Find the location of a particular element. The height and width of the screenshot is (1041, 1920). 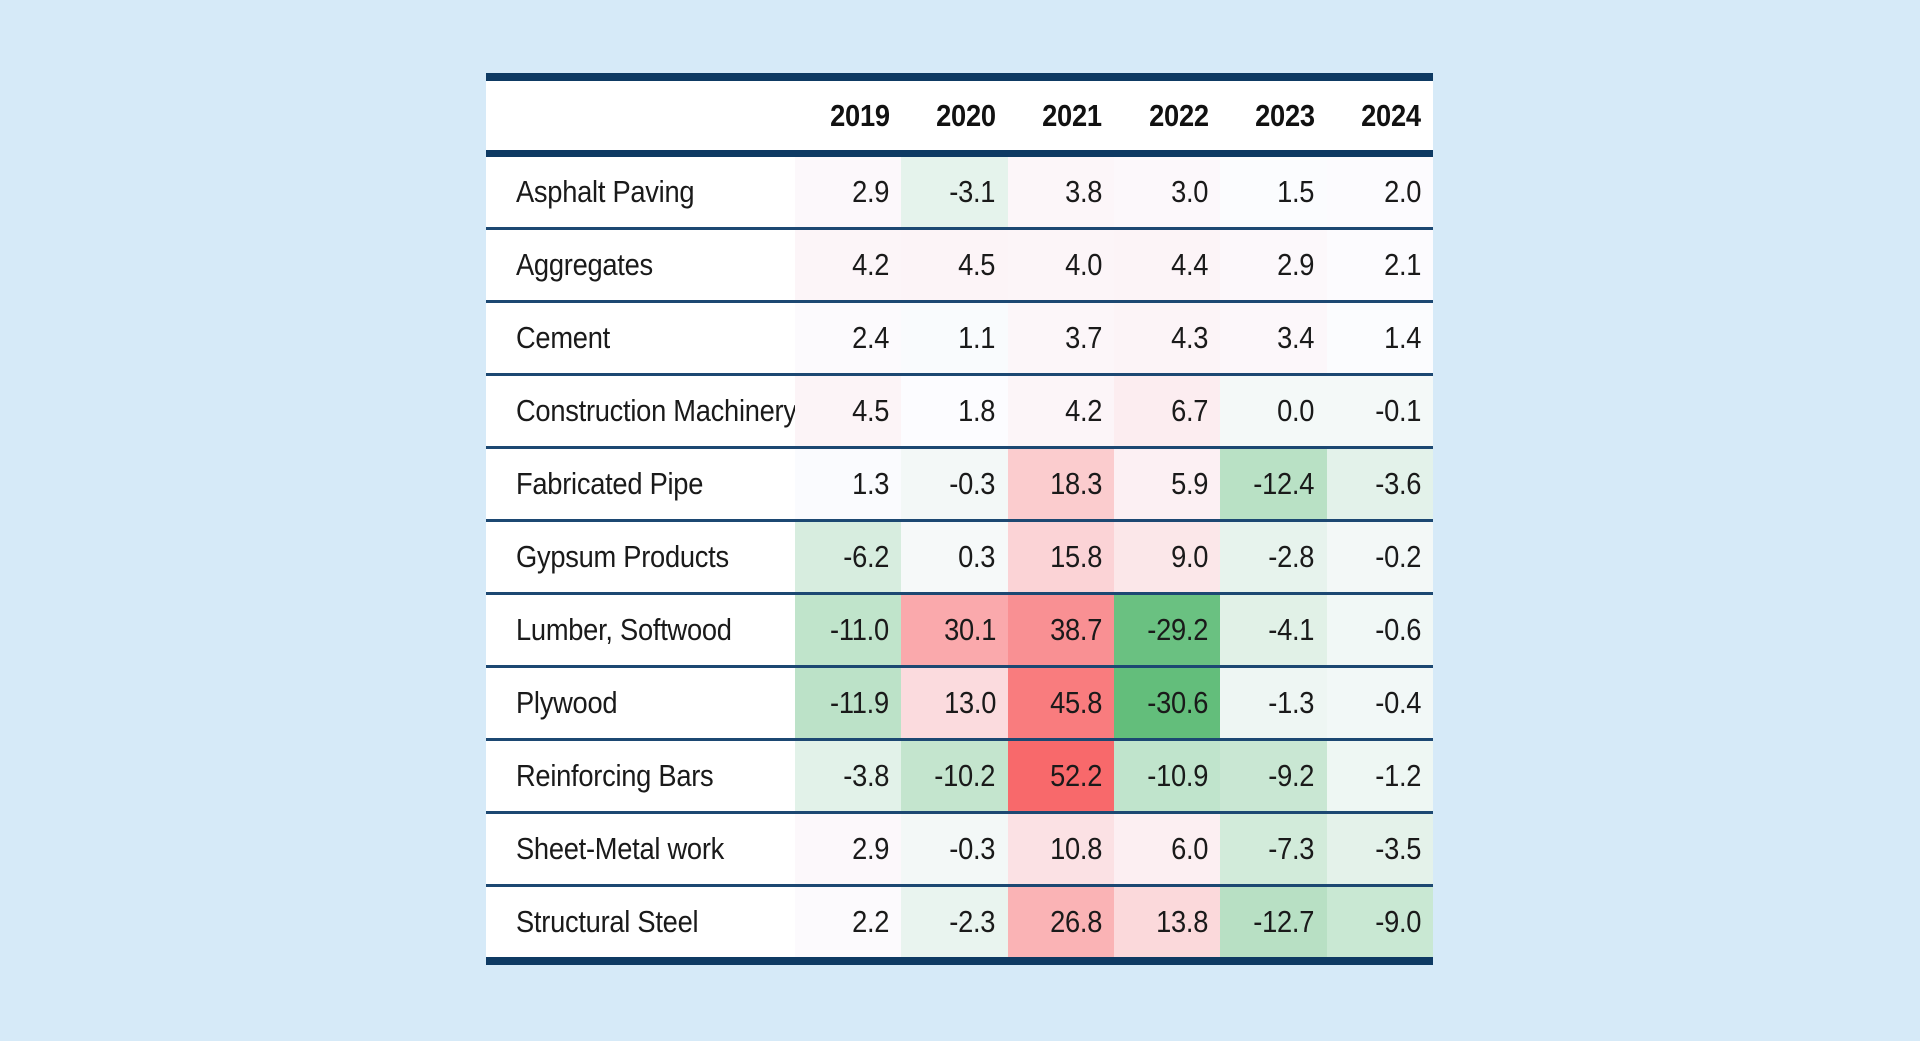

cell-text: 0.3 is located at coordinates (977, 556).